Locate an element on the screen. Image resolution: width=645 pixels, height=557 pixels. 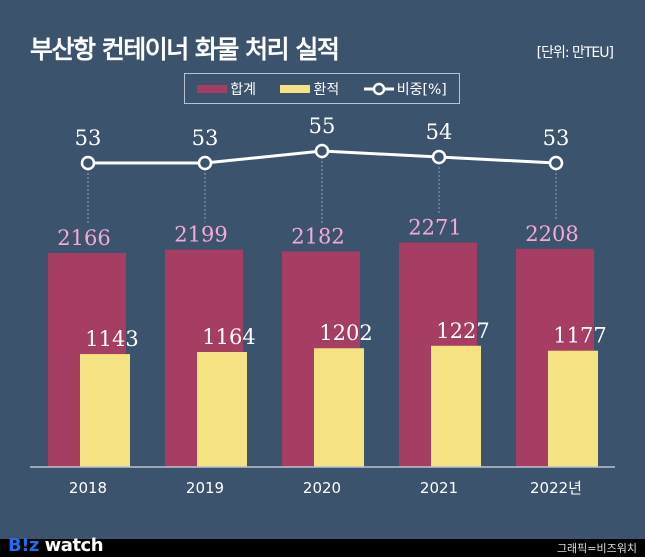
data-label-total: 2182 is located at coordinates (317, 236).